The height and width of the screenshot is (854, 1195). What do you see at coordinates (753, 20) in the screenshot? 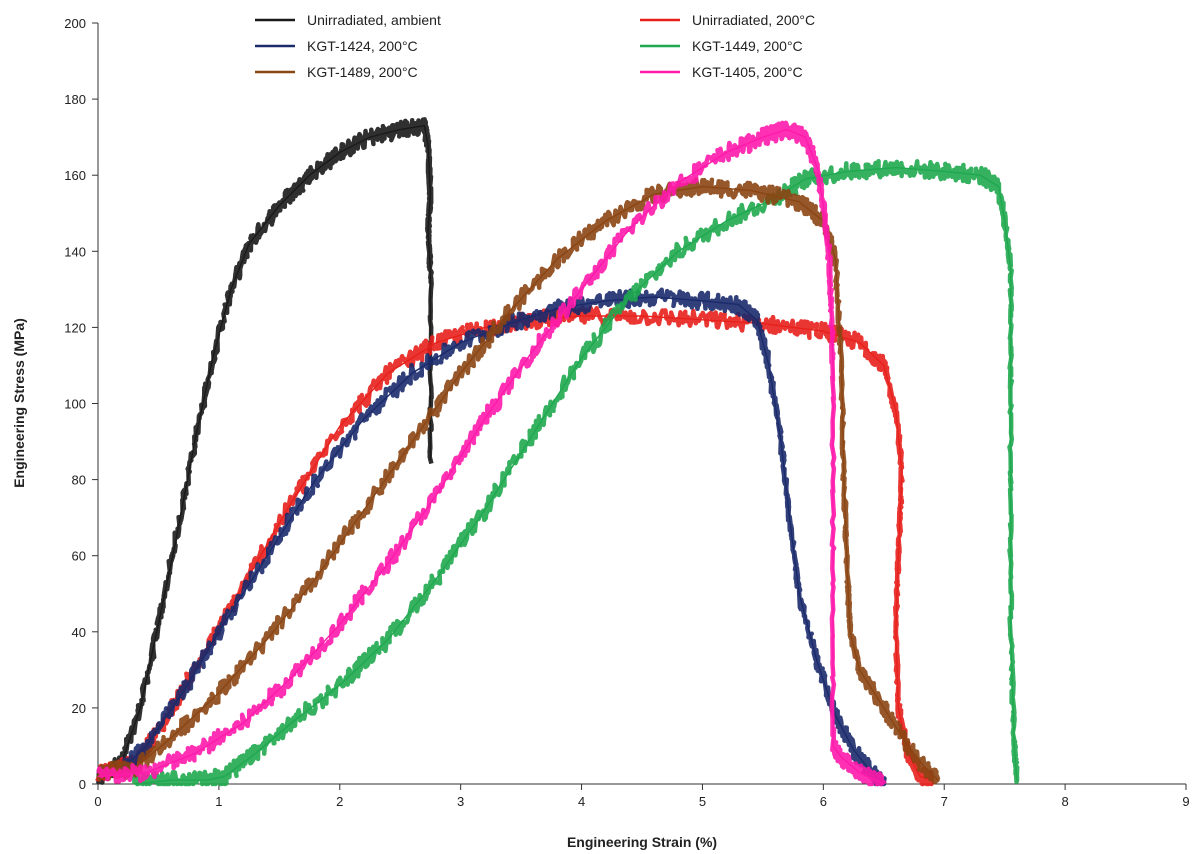
I see `legend-label: Unirradiated, 200°C` at bounding box center [753, 20].